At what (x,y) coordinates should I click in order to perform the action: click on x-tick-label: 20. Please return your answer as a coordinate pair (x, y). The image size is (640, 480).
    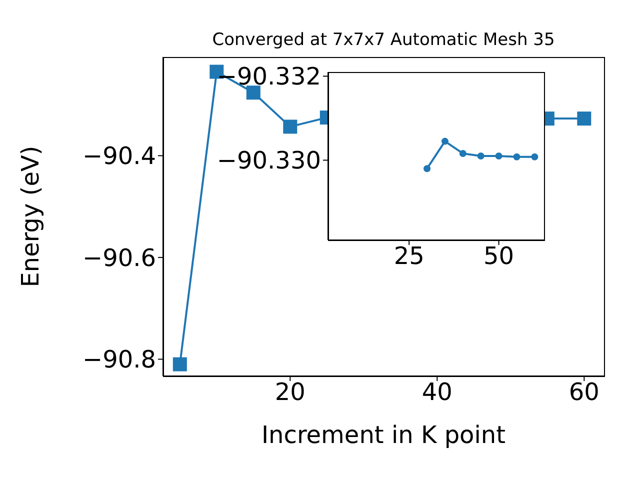
    Looking at the image, I should click on (290, 392).